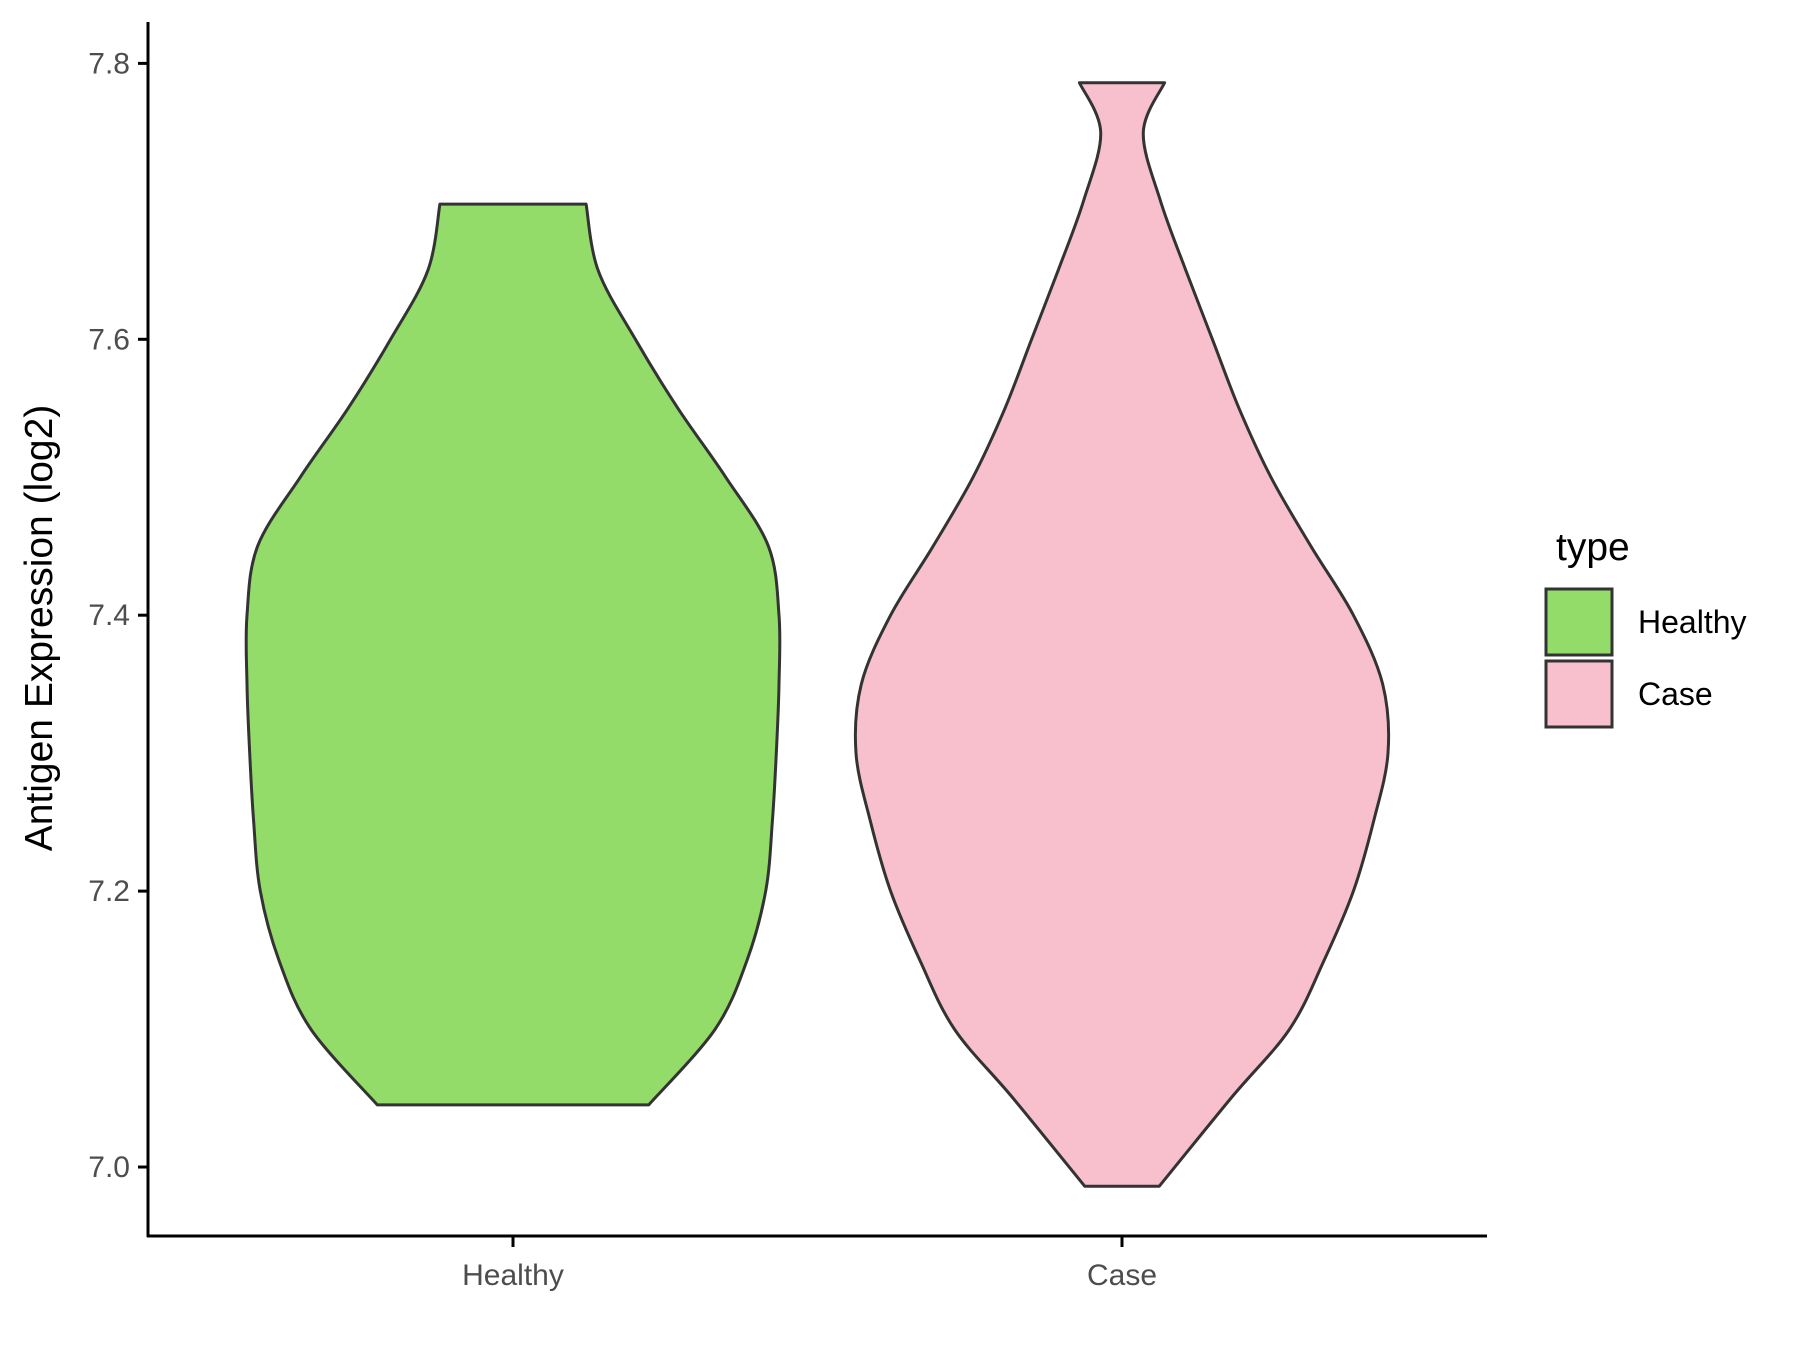 This screenshot has width=1800, height=1350. I want to click on y-tick-label: 7.6, so click(109, 339).